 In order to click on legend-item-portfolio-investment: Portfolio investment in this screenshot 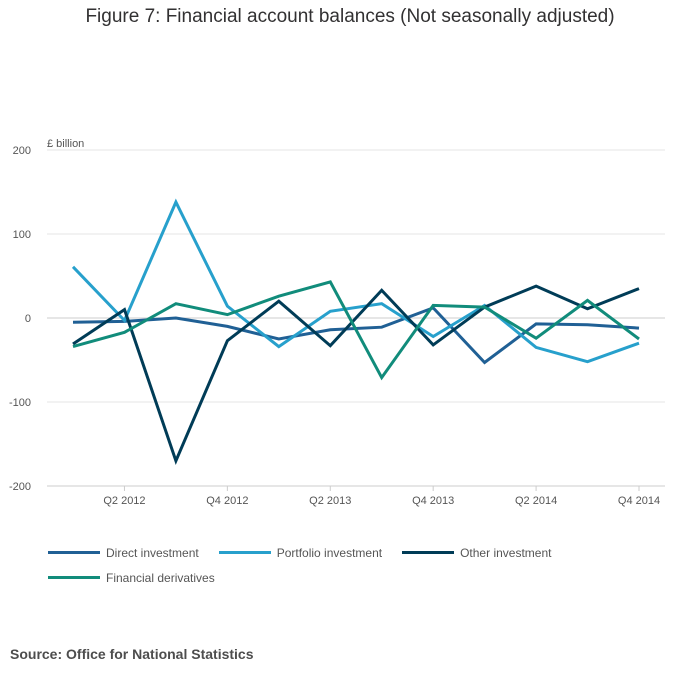, I will do `click(300, 552)`.